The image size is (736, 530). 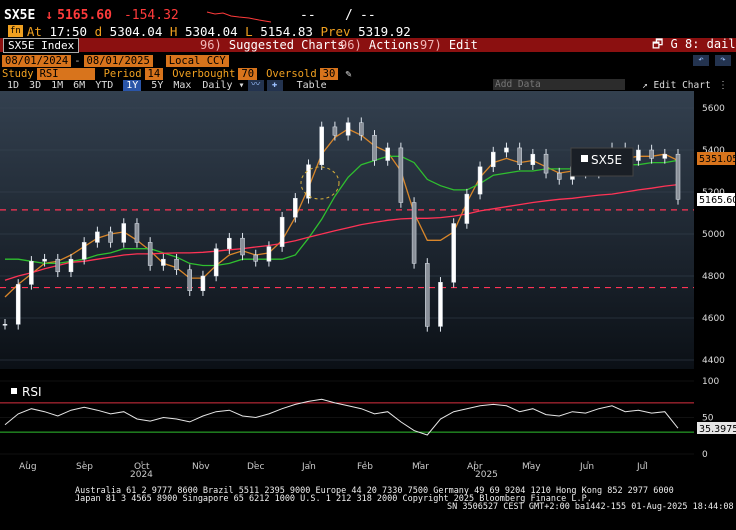 What do you see at coordinates (274, 85) in the screenshot?
I see `annotate-icon: ✚` at bounding box center [274, 85].